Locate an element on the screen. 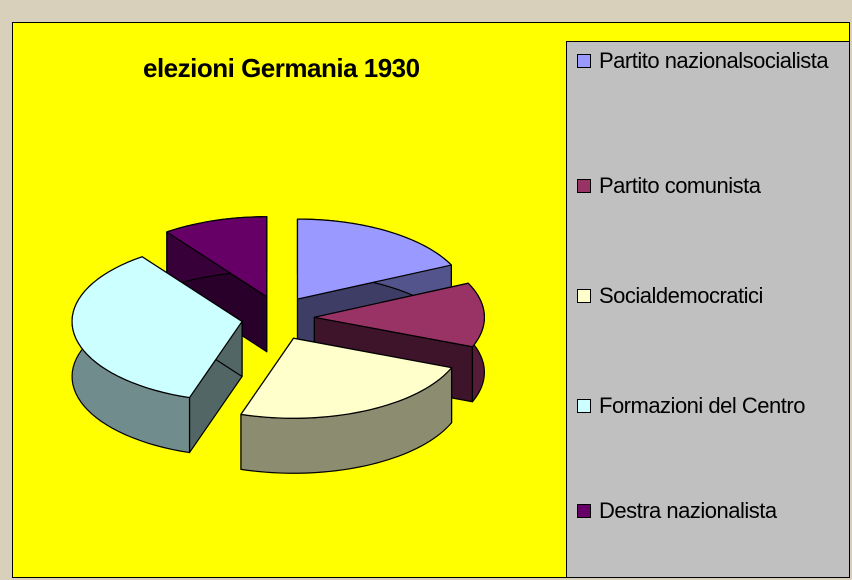  legend-entry: Destra nazionalista is located at coordinates (712, 511).